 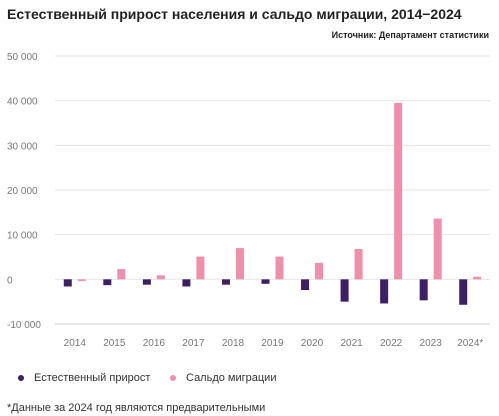 What do you see at coordinates (22, 102) in the screenshot?
I see `y-tick-label: 40 000` at bounding box center [22, 102].